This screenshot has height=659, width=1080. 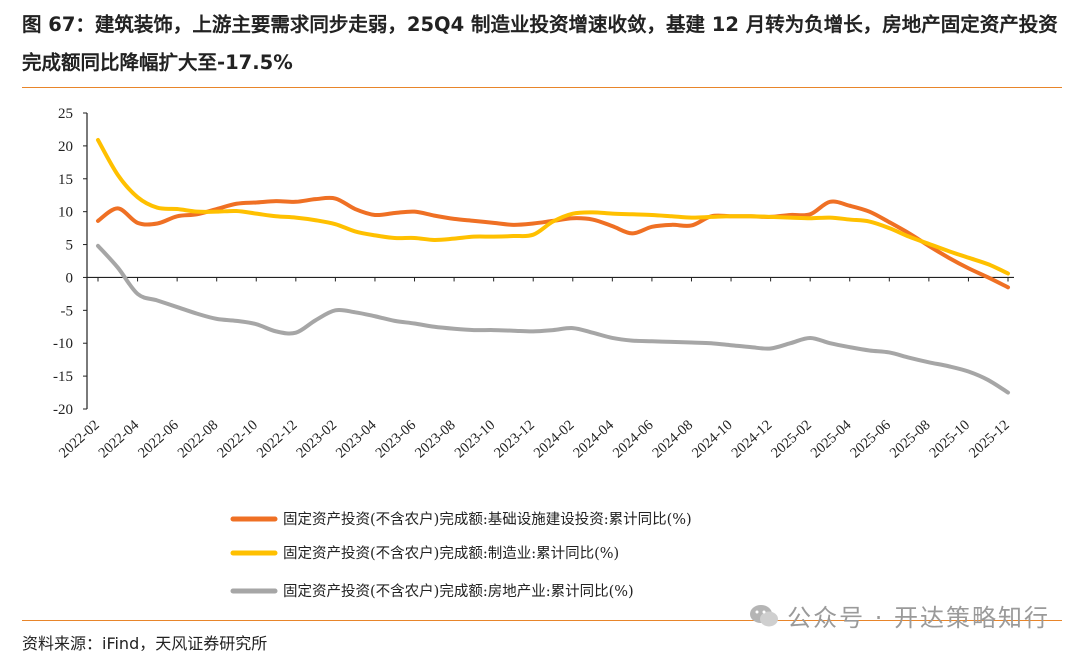 What do you see at coordinates (145, 643) in the screenshot?
I see `source-note: 资料来源：iFind，天风证券研究所` at bounding box center [145, 643].